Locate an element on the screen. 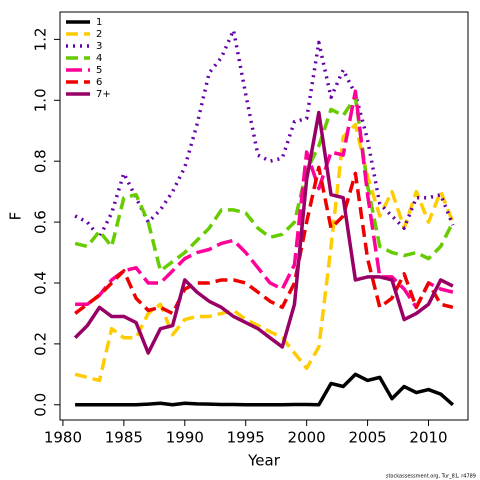 The width and height of the screenshot is (480, 480). y-tick-label: 1.0 is located at coordinates (41, 100).